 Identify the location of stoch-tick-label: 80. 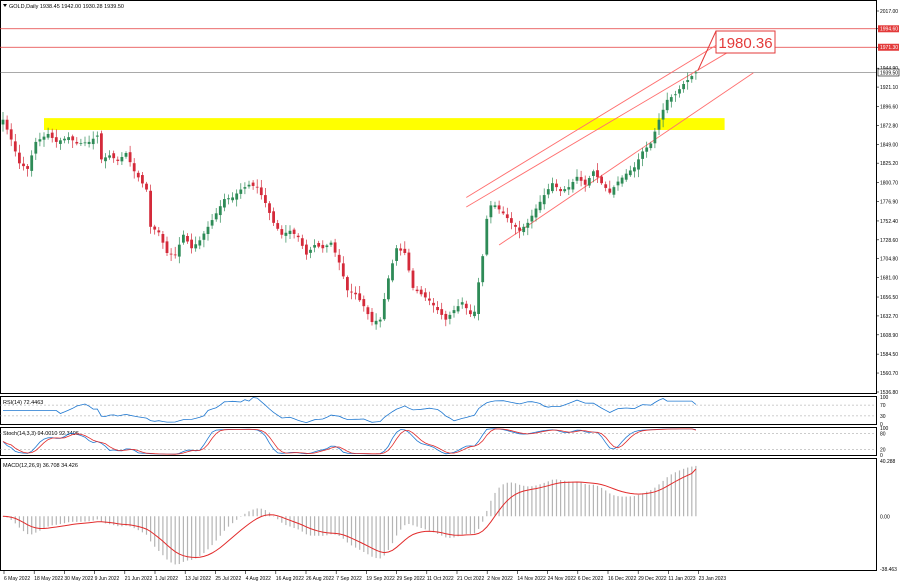
(883, 434).